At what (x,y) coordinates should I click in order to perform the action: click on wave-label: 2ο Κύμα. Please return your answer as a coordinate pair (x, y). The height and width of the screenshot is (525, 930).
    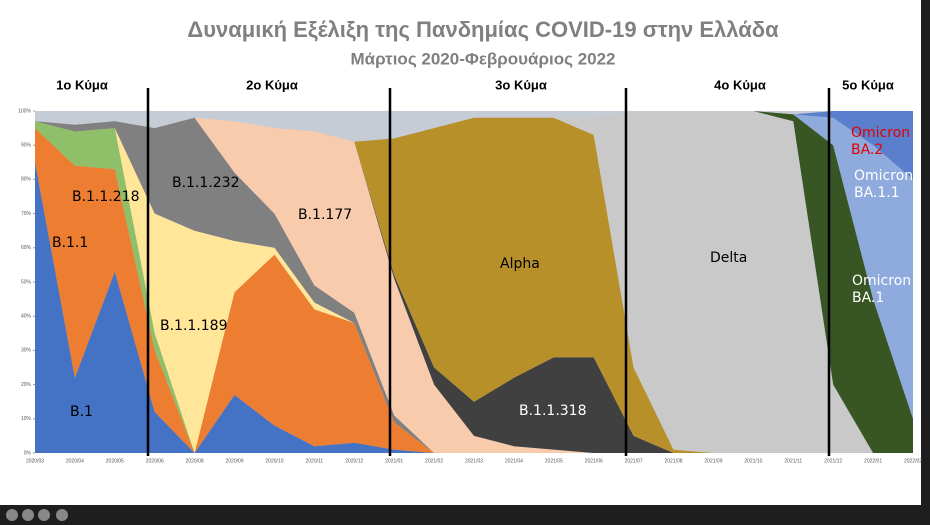
    Looking at the image, I should click on (272, 84).